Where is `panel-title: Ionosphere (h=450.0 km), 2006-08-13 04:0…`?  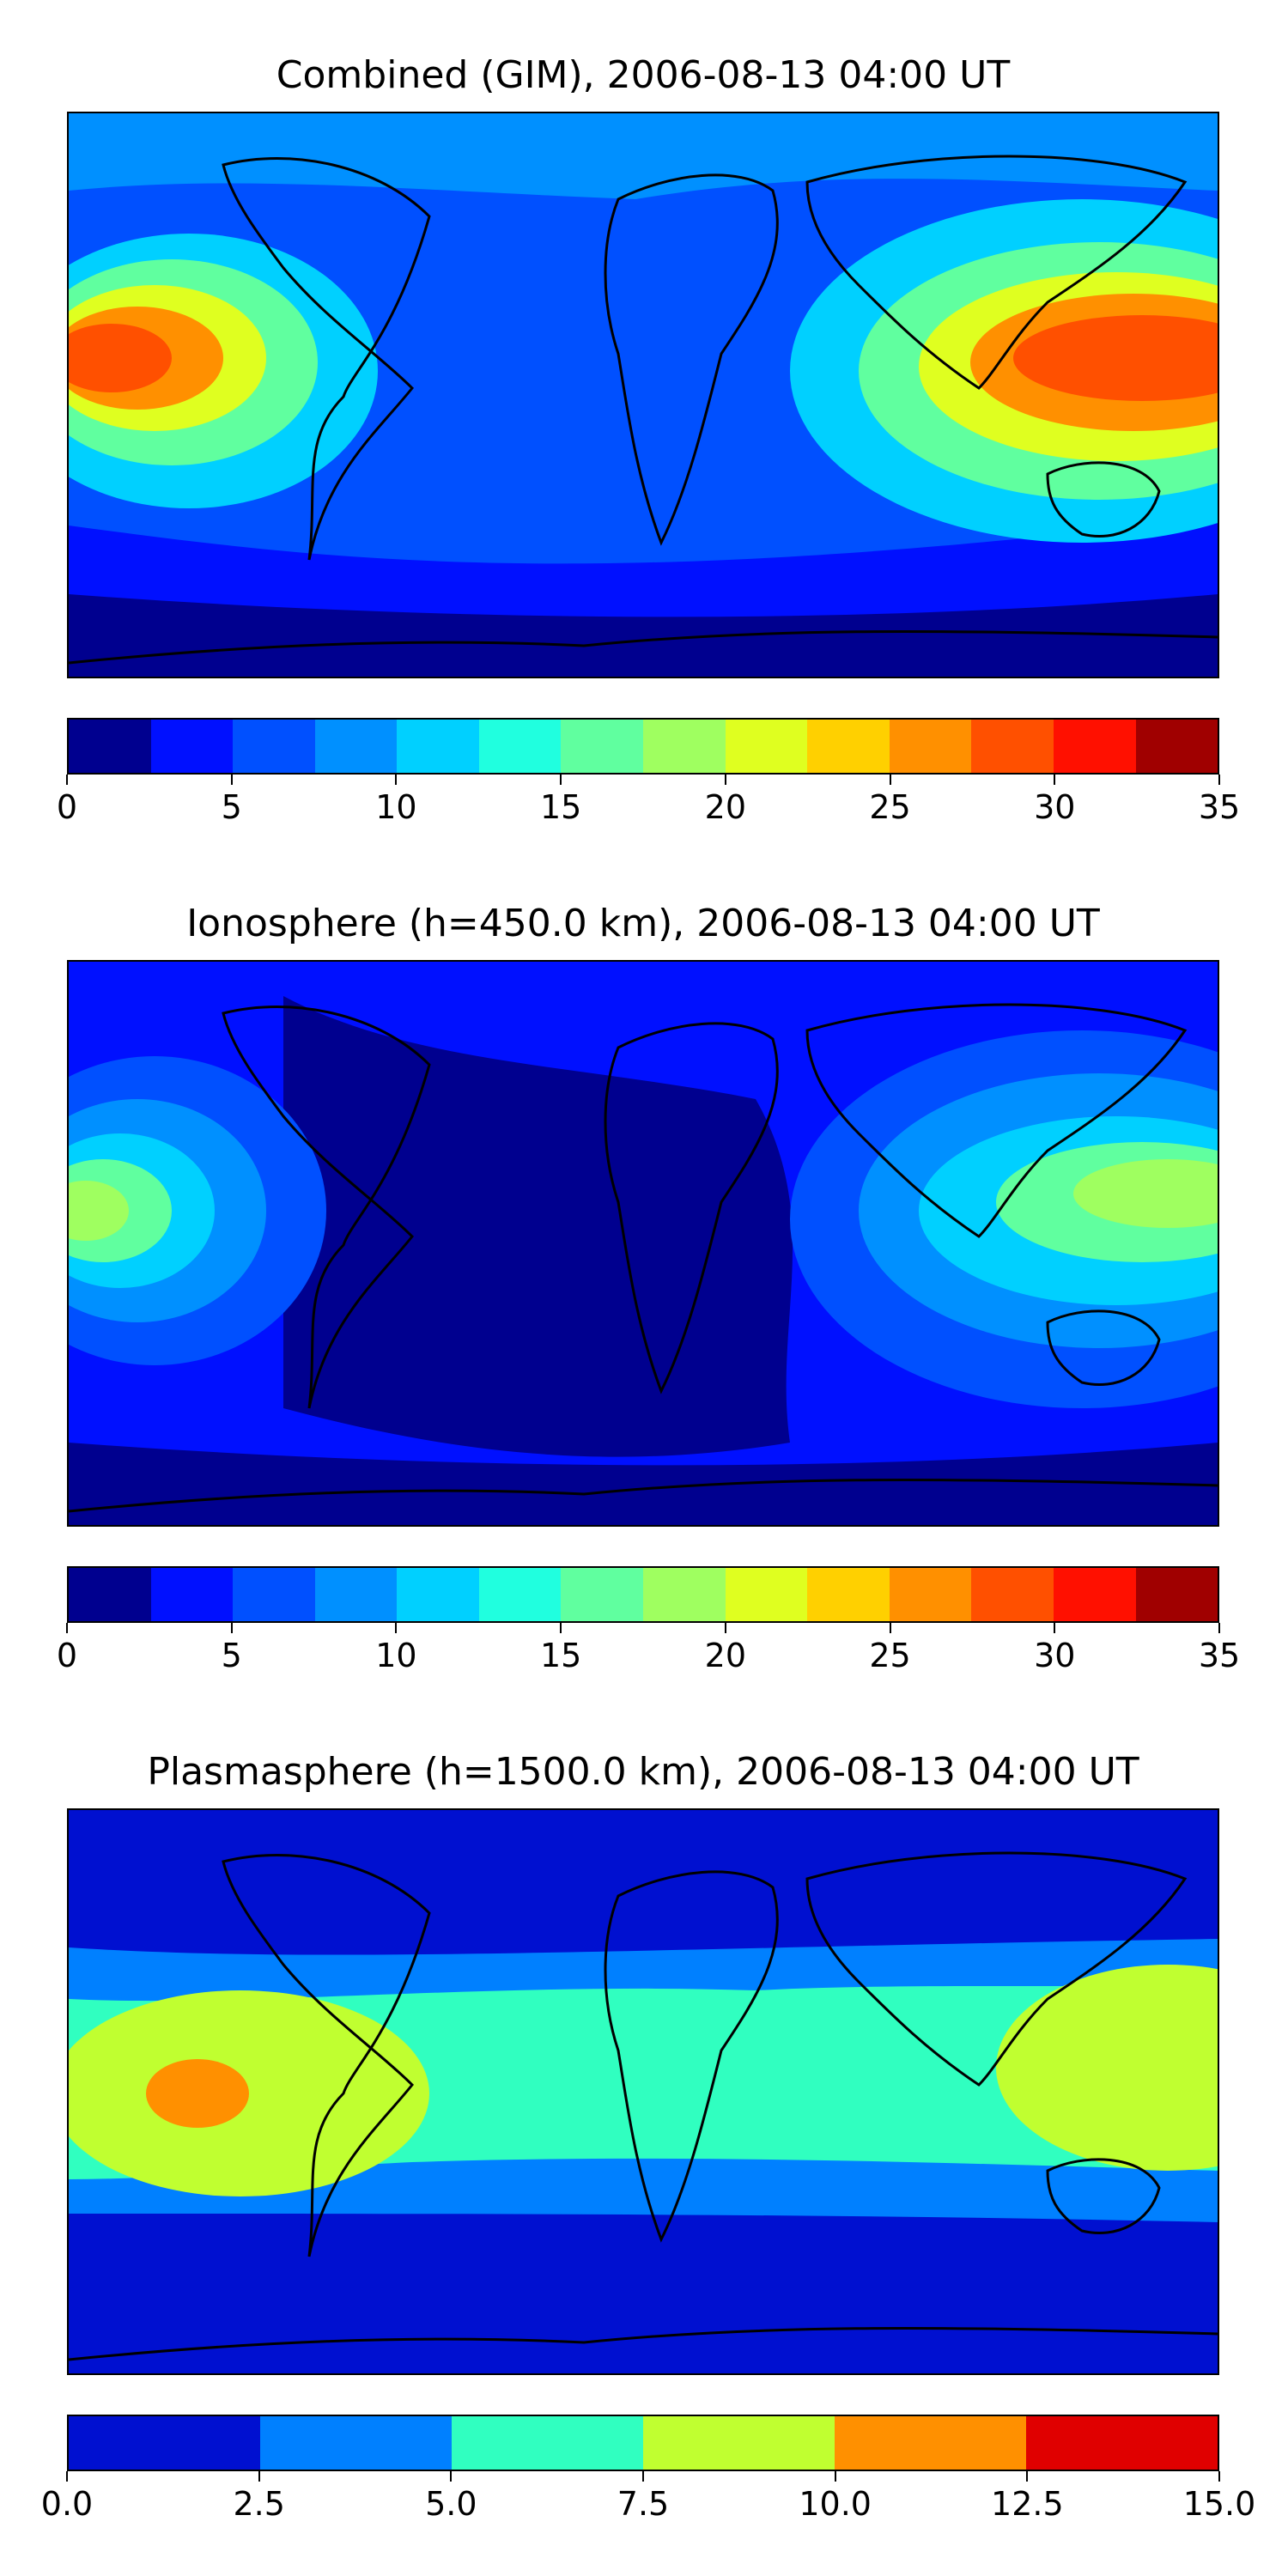 panel-title: Ionosphere (h=450.0 km), 2006-08-13 04:0… is located at coordinates (643, 924).